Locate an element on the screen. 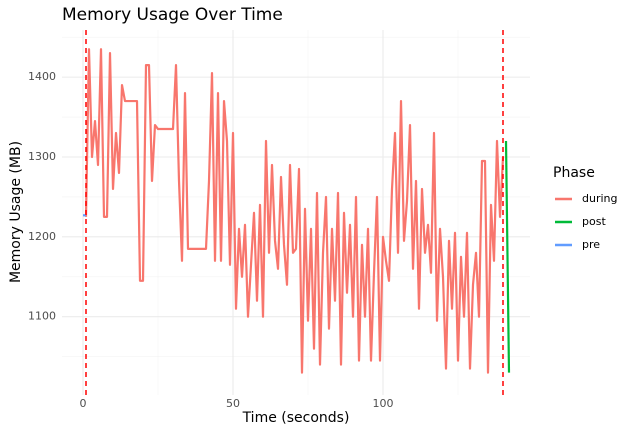 The image size is (632, 435). x-tick-label: 100 is located at coordinates (383, 403).